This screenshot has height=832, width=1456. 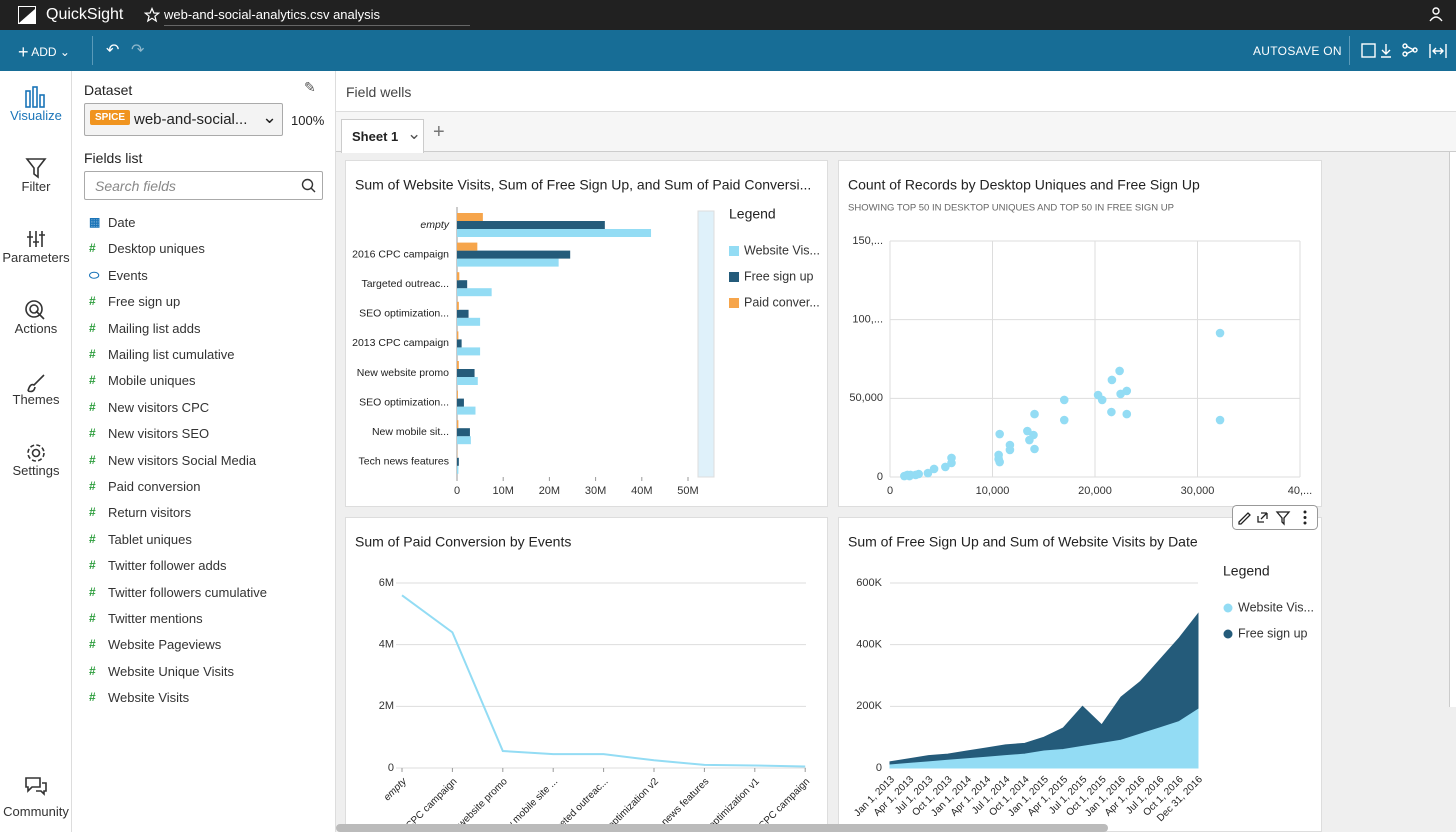 I want to click on field: Twitter mentions, so click(x=155, y=618).